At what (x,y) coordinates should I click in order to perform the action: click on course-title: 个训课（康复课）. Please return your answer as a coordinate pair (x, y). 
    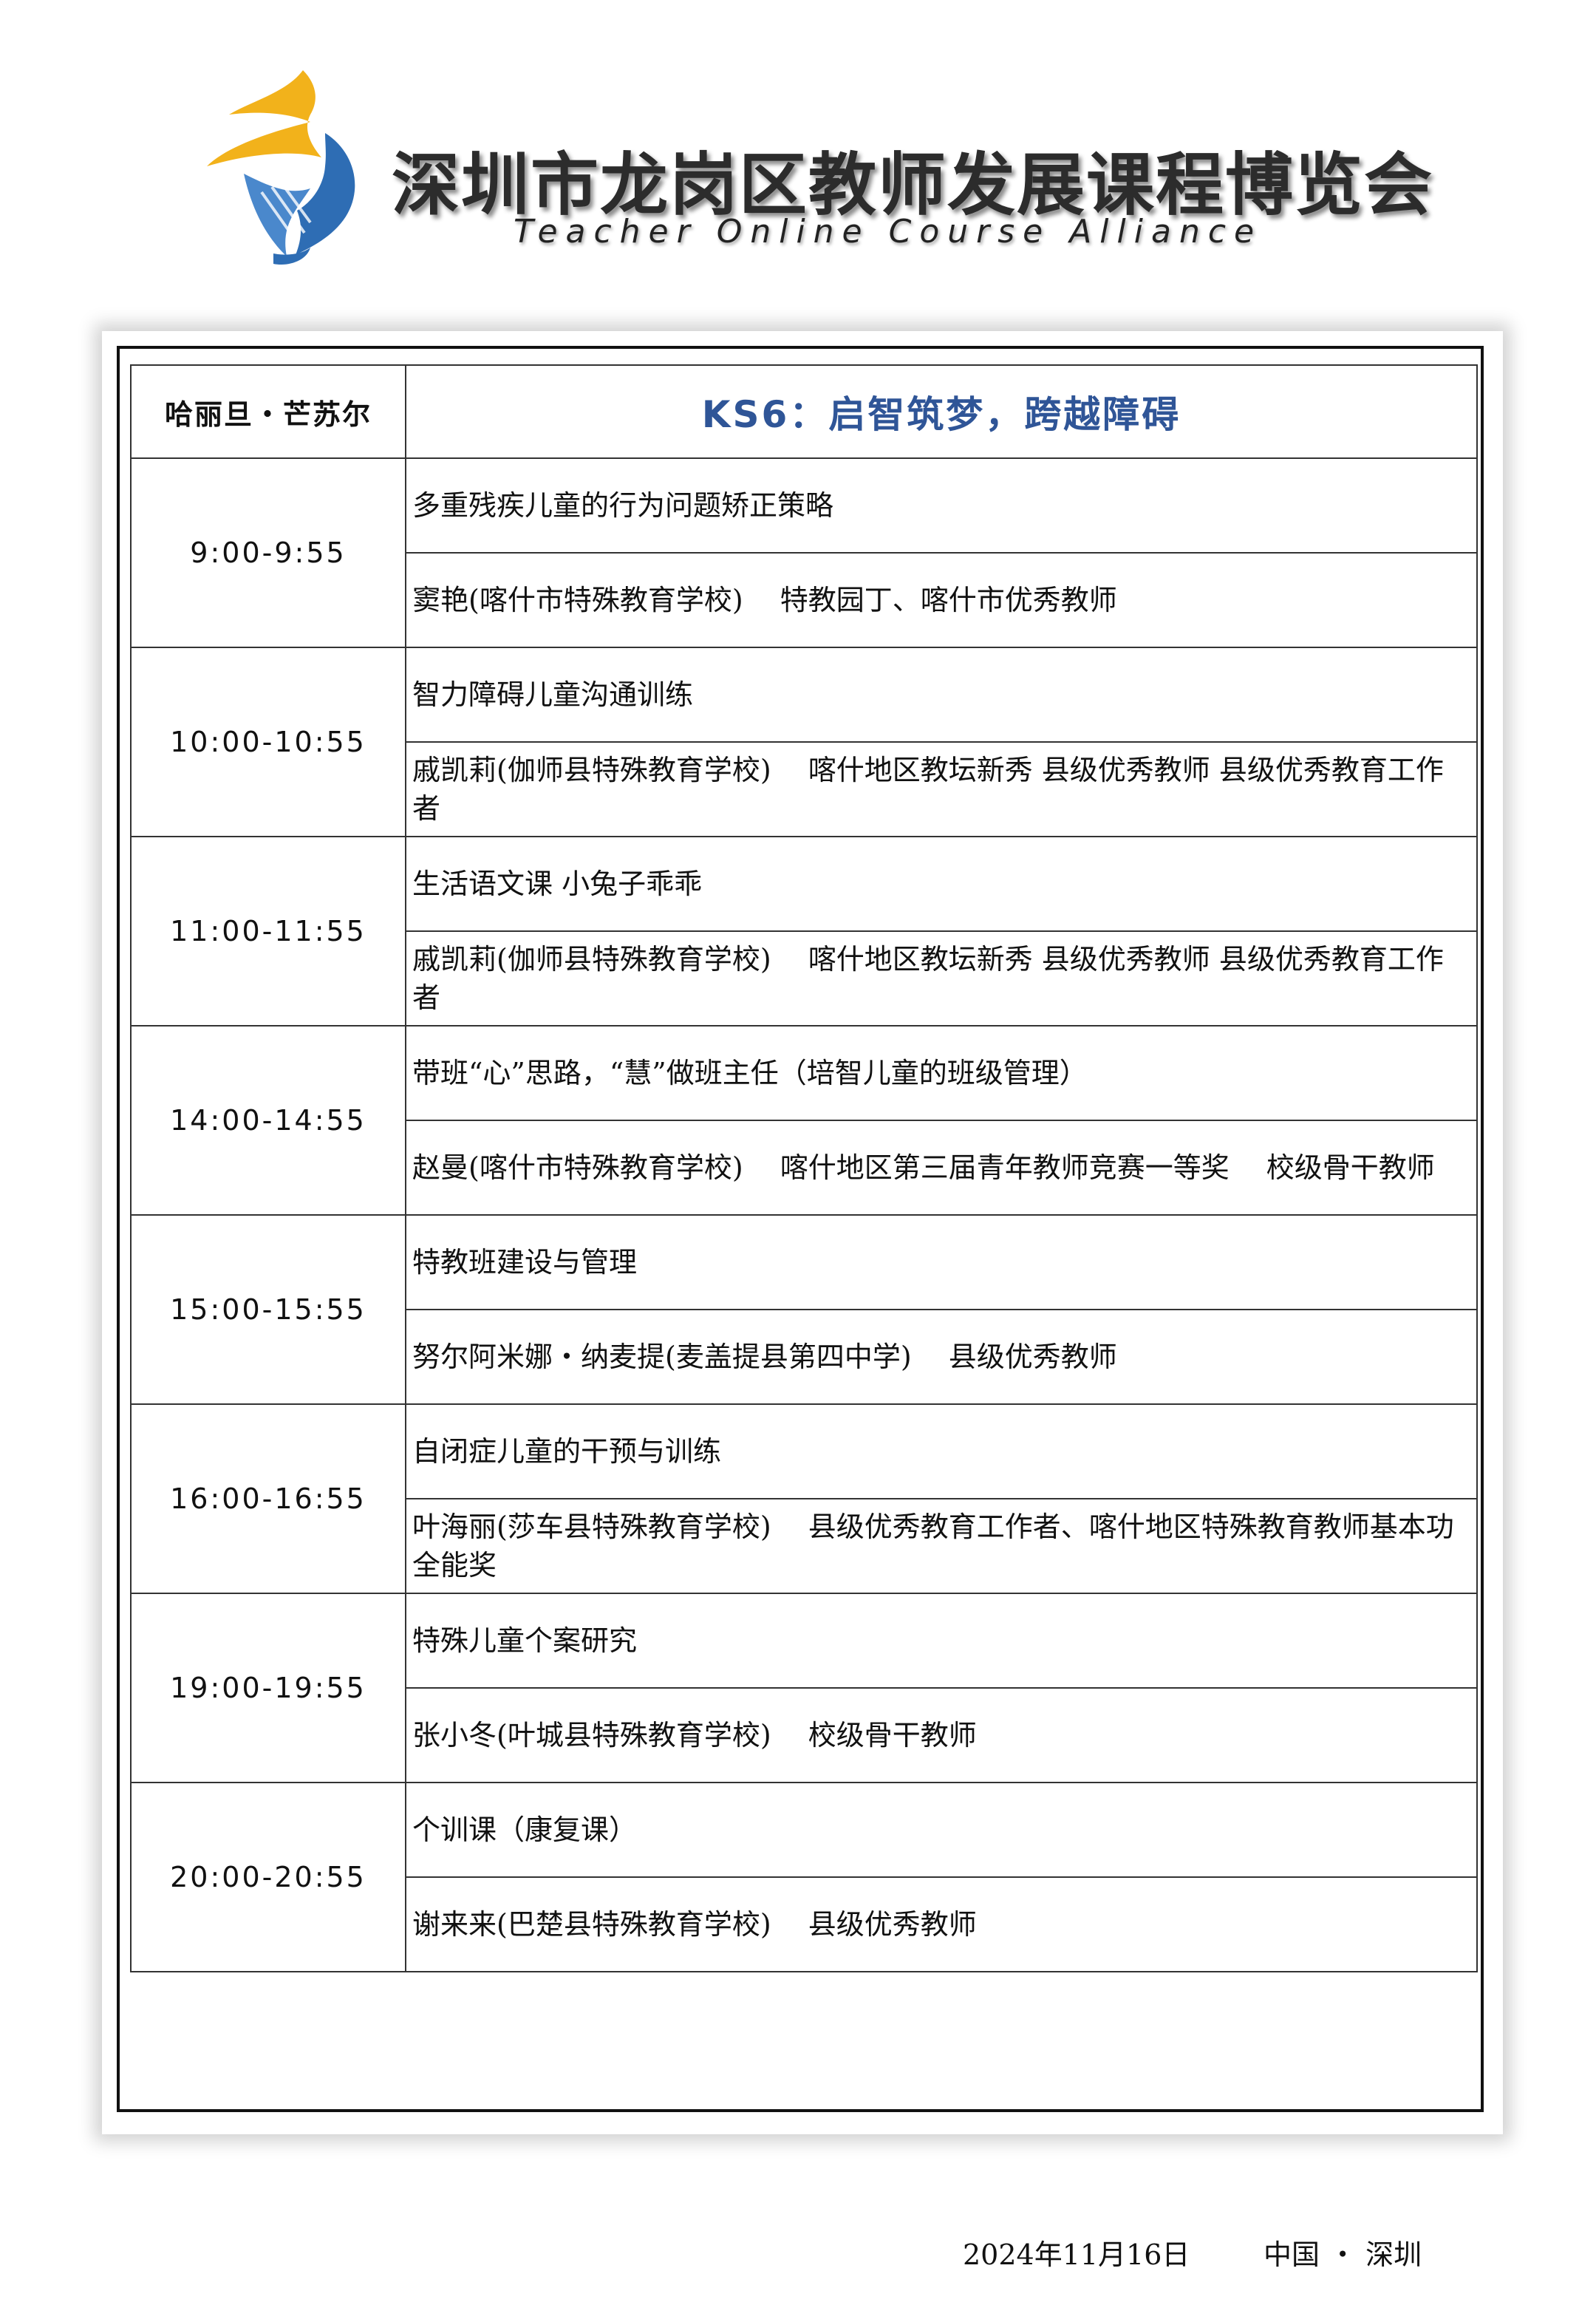
    Looking at the image, I should click on (941, 1830).